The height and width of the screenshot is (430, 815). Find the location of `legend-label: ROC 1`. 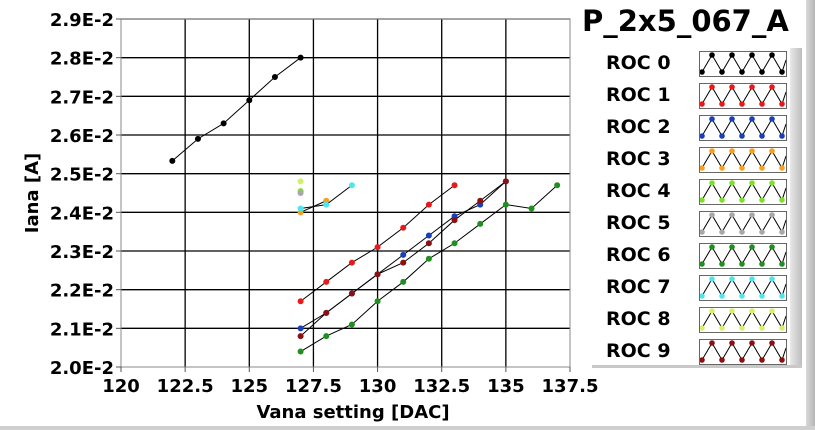

legend-label: ROC 1 is located at coordinates (638, 95).